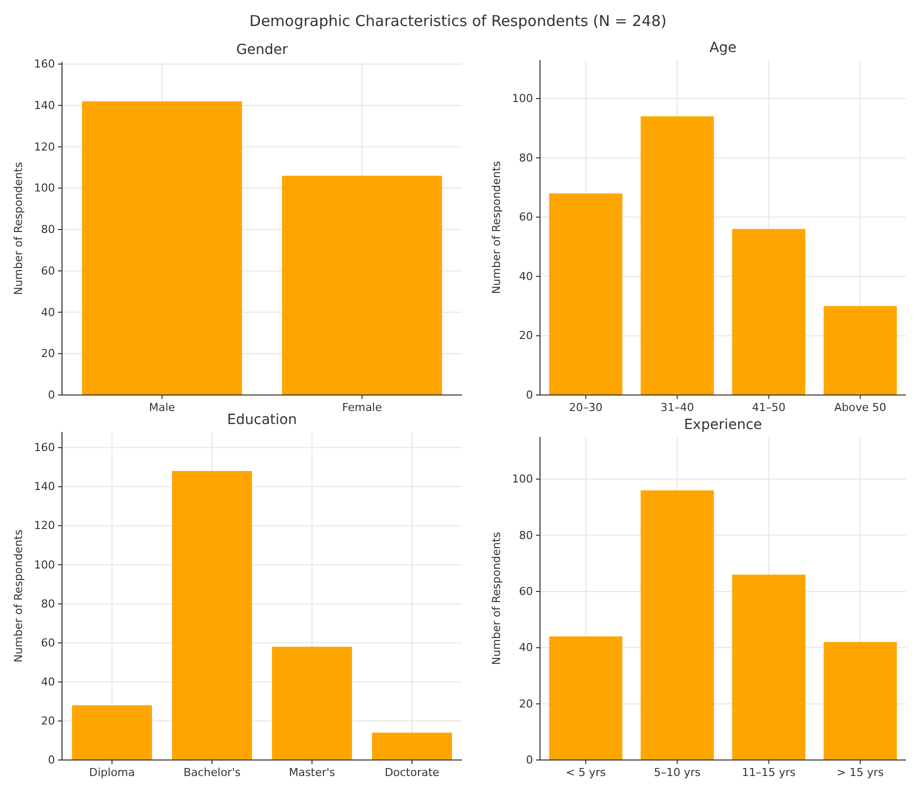 The width and height of the screenshot is (918, 796). I want to click on x-tick-label: Doctorate, so click(412, 772).